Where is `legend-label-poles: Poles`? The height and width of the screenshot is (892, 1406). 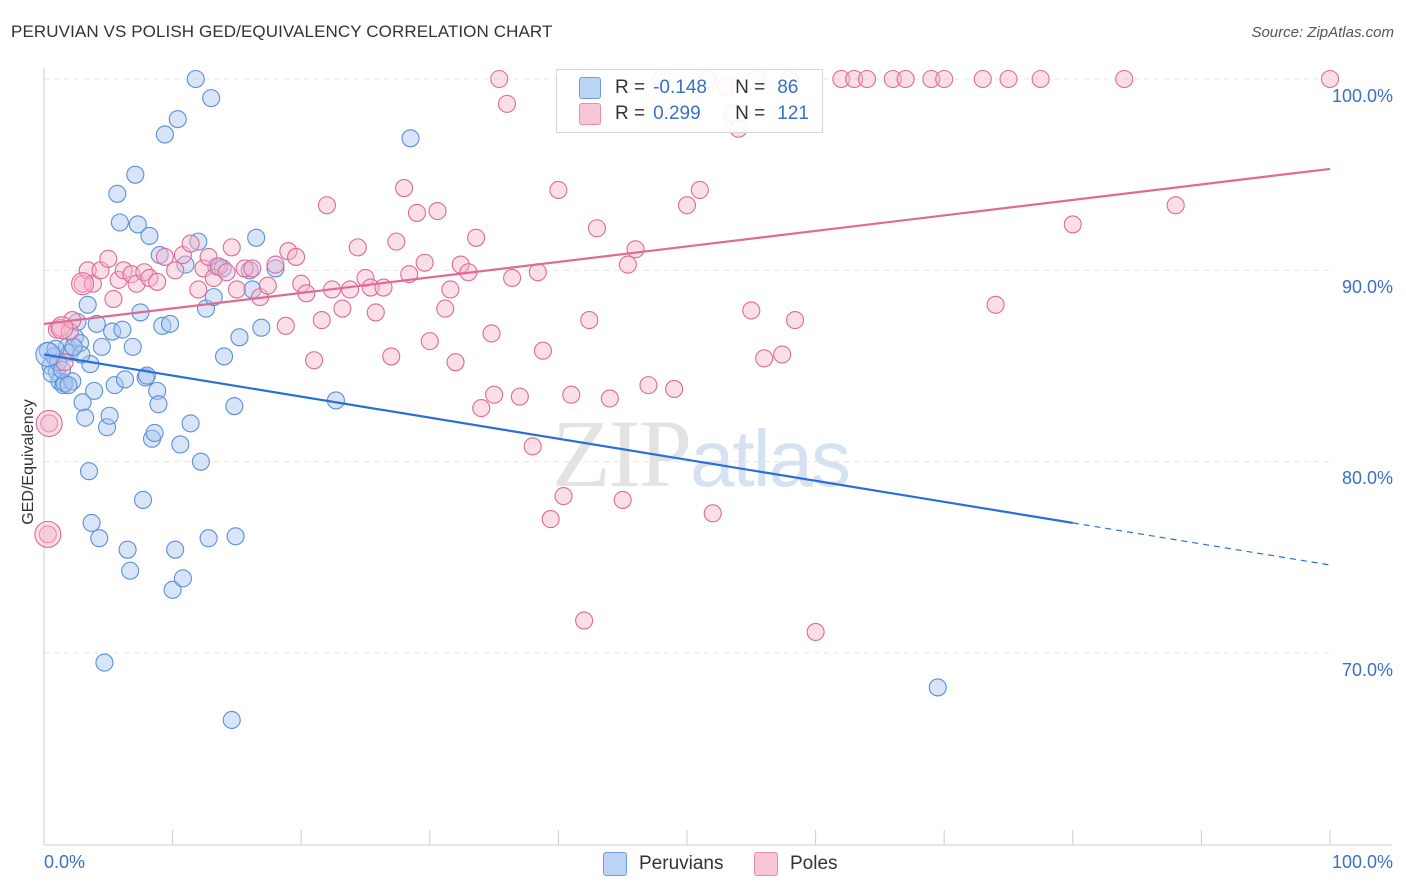
legend-label-poles: Poles is located at coordinates (814, 863).